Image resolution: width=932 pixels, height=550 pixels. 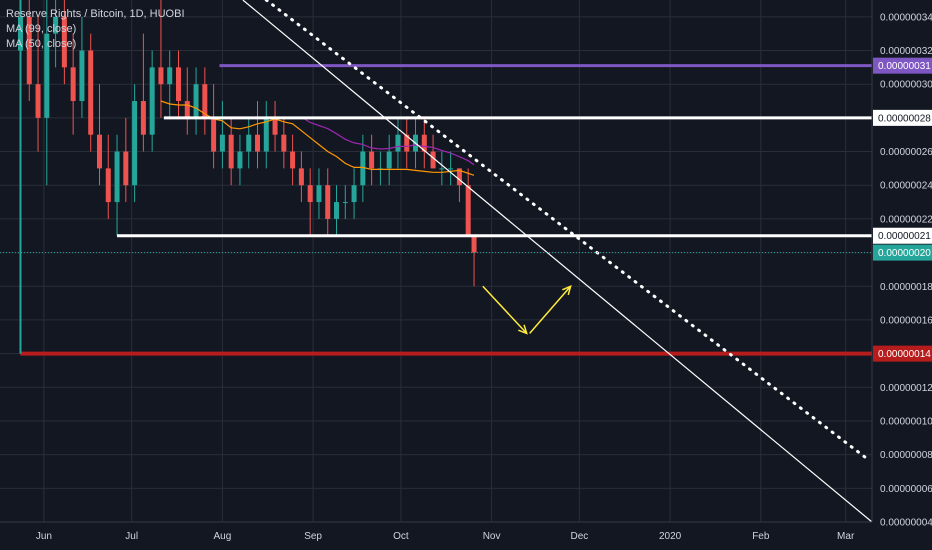 I want to click on y-tick-label: 0.00000030, so click(x=906, y=85).